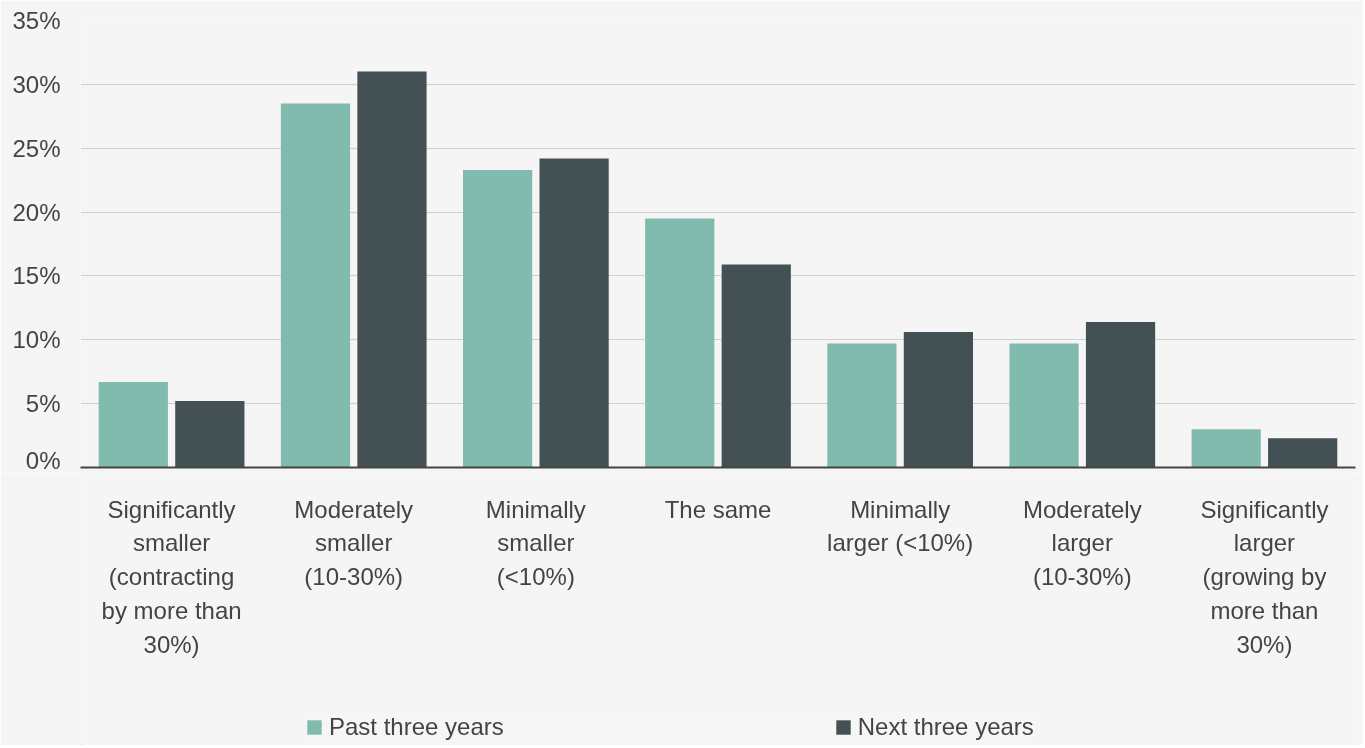  What do you see at coordinates (43, 460) in the screenshot?
I see `y-tick-label: 0%` at bounding box center [43, 460].